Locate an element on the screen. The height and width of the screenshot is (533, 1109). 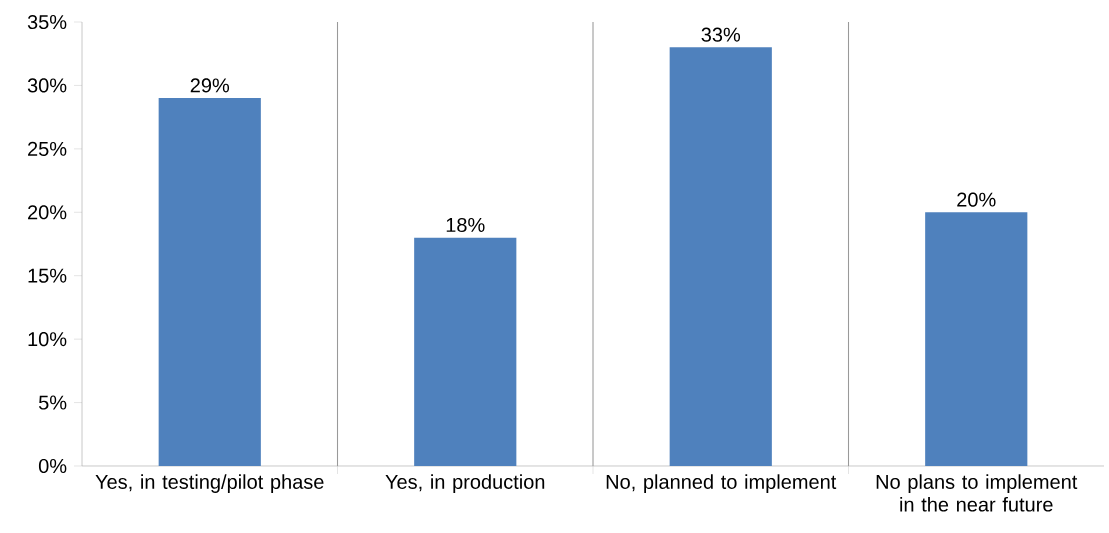
y-tick-label: 15% is located at coordinates (47, 275).